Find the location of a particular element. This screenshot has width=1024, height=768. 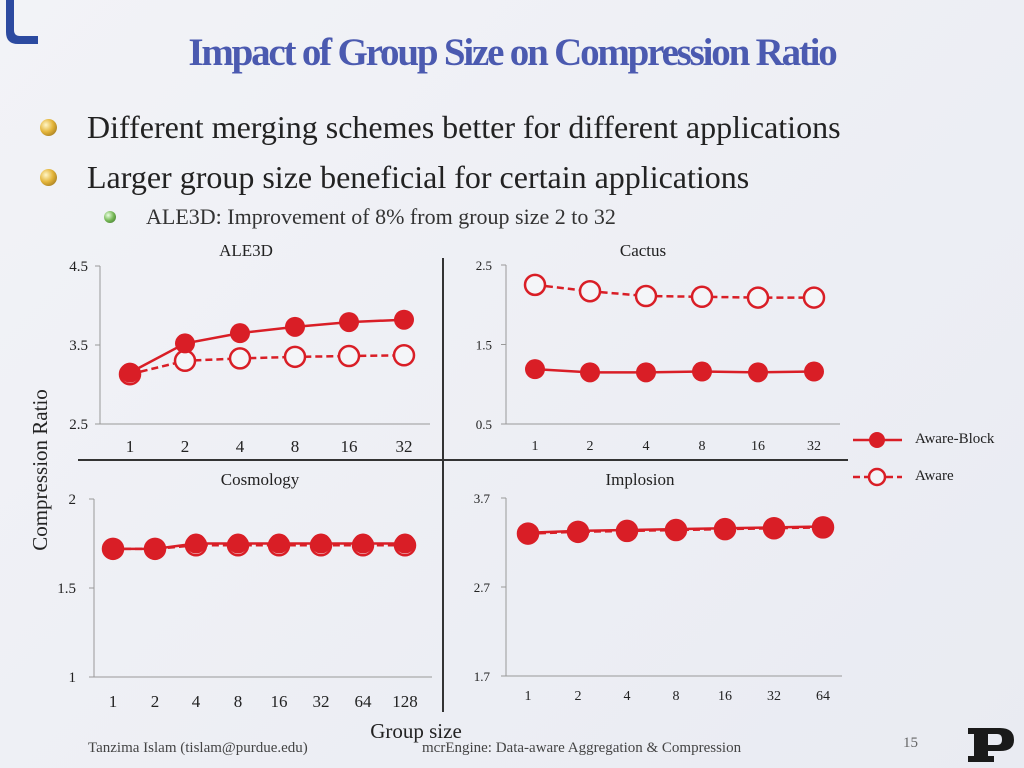

cactus-x-tick-label: 2 is located at coordinates (590, 446).